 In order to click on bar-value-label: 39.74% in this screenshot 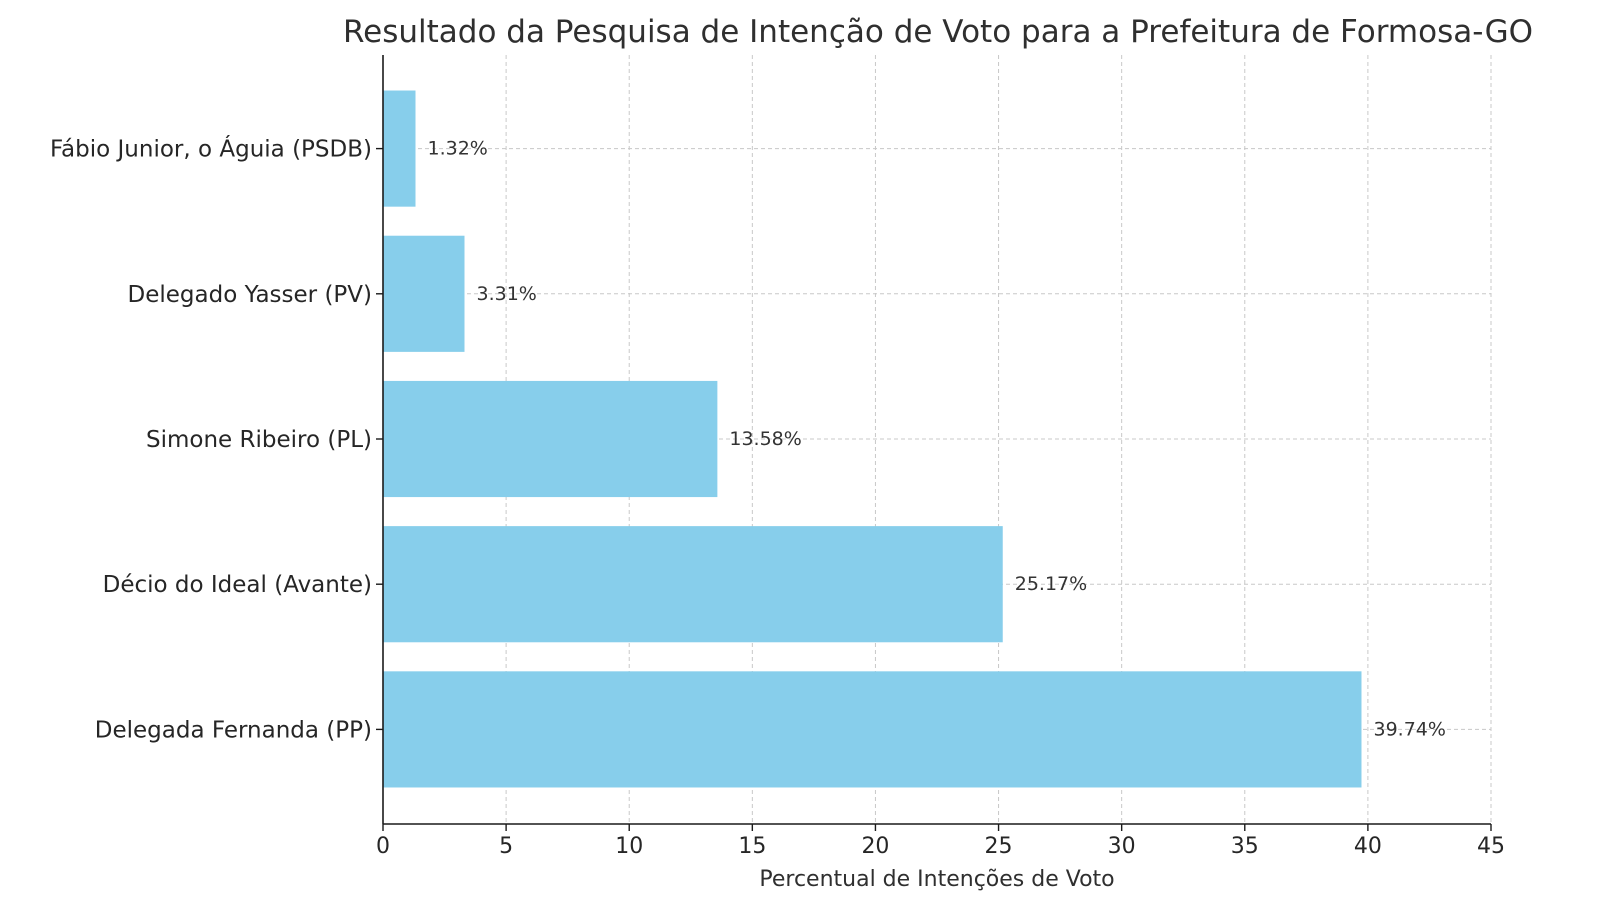, I will do `click(1409, 729)`.